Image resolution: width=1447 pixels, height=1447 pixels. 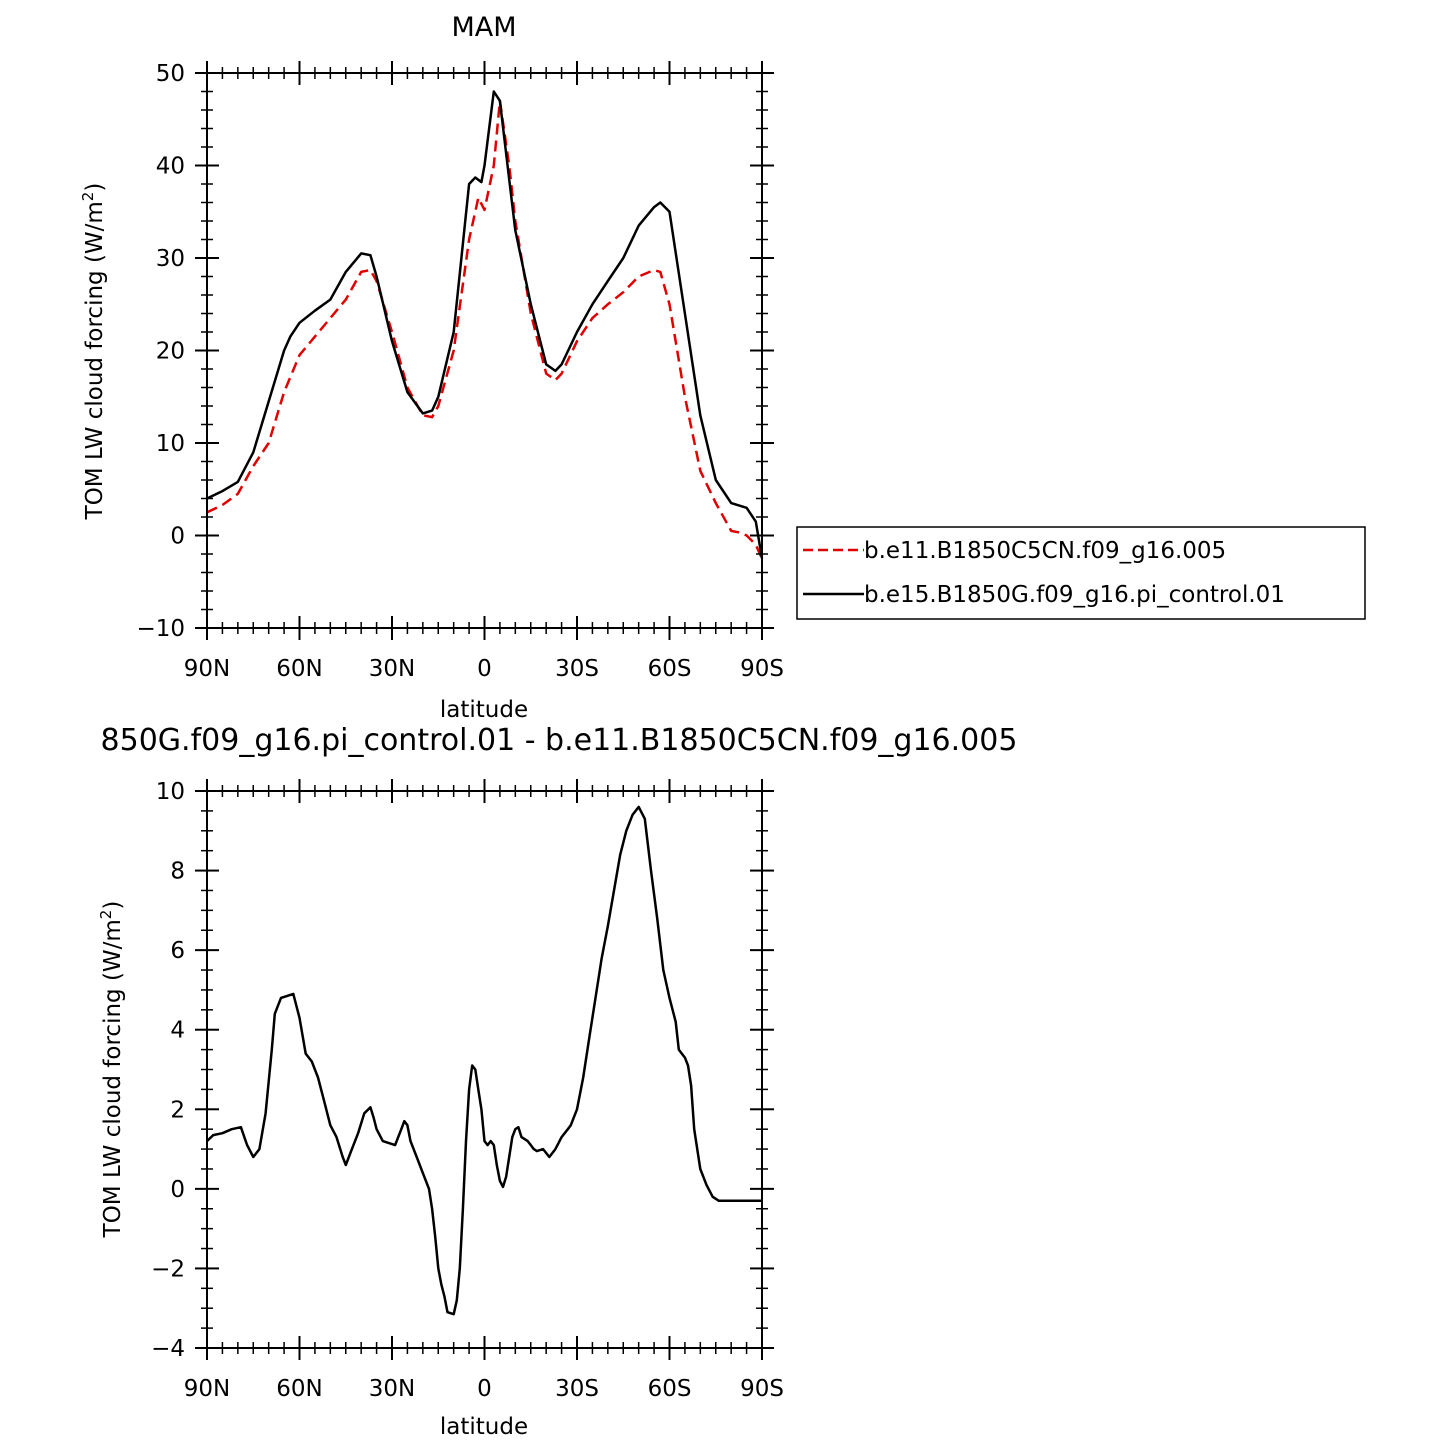 I want to click on y-tick-label: 4, so click(x=177, y=1031).